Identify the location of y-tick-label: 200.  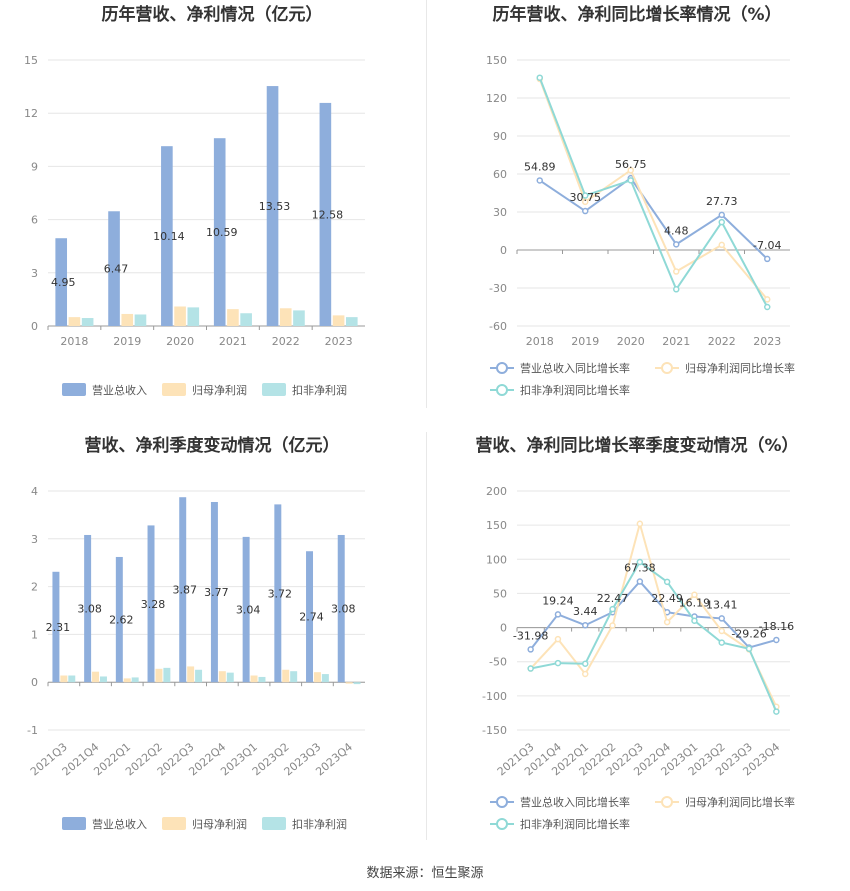
(496, 491).